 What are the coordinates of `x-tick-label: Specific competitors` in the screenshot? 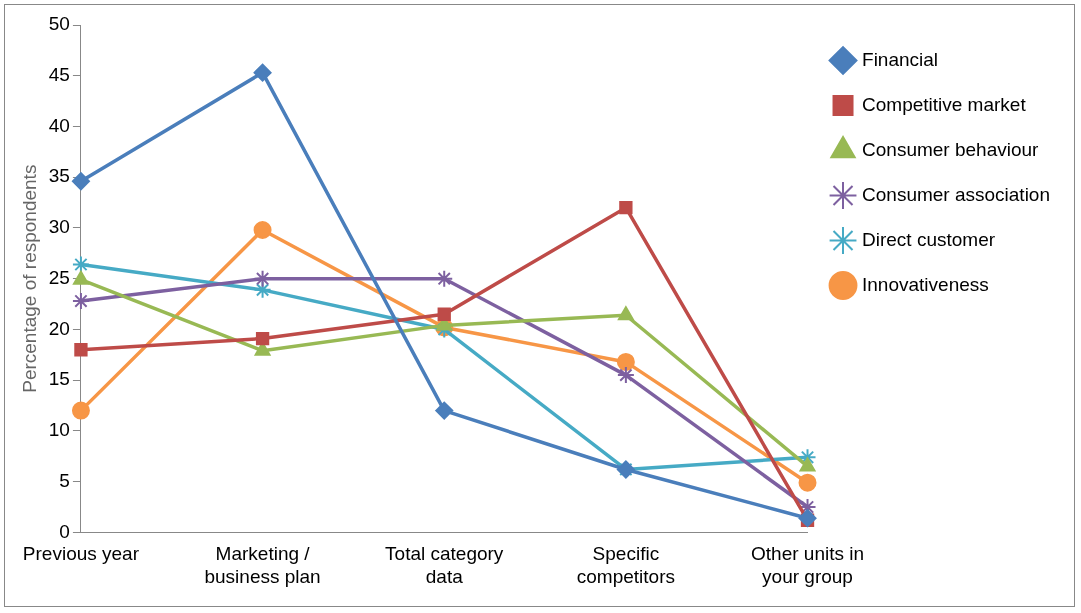 It's located at (625, 565).